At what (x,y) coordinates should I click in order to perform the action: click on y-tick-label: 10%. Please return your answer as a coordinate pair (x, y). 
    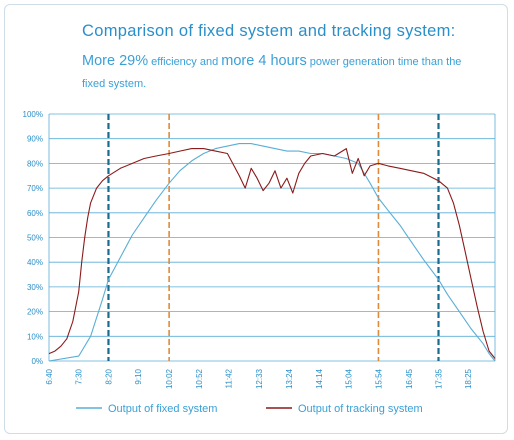
    Looking at the image, I should click on (35, 336).